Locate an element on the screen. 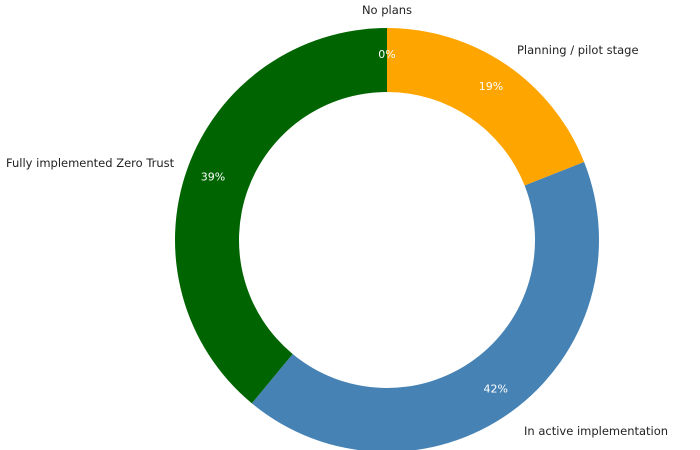 The height and width of the screenshot is (450, 700). pct-label-no-plans: 0% is located at coordinates (386, 54).